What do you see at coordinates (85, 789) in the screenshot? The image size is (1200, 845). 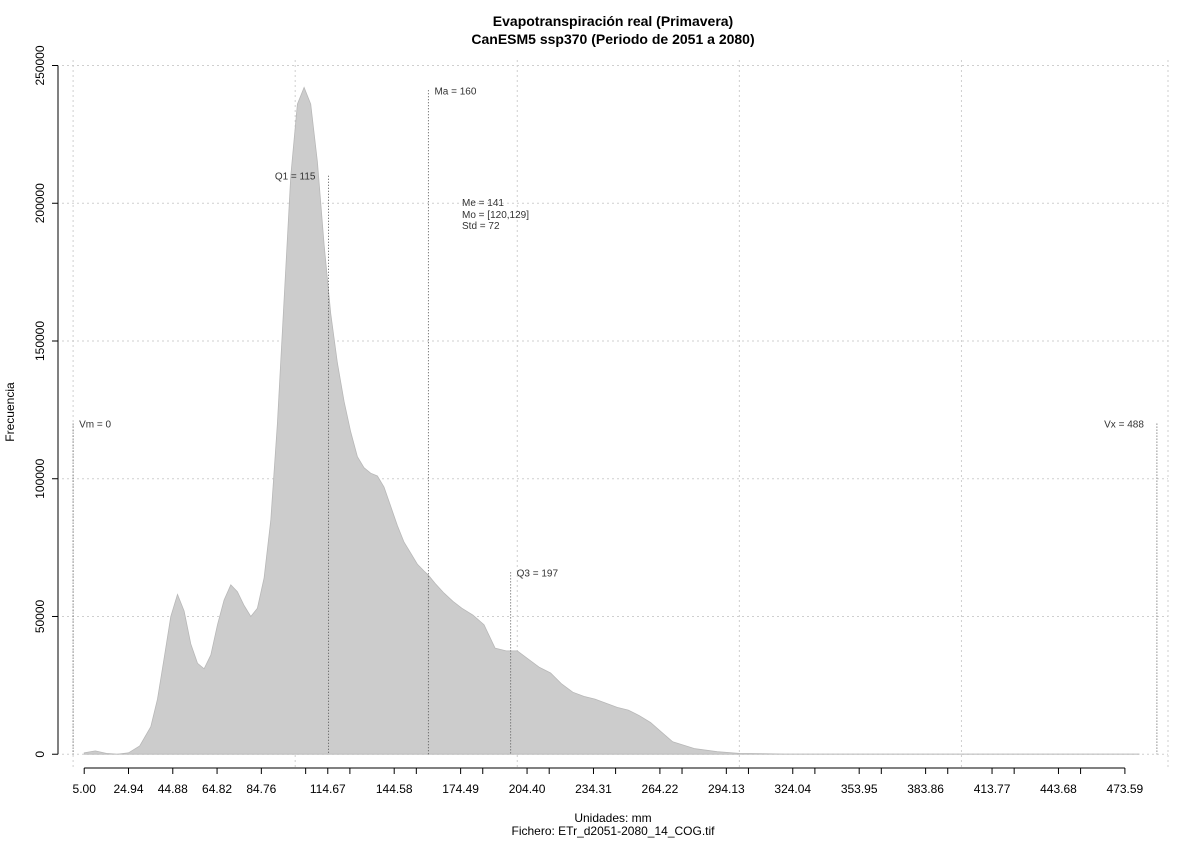 I see `x-tick-label: 5.00` at bounding box center [85, 789].